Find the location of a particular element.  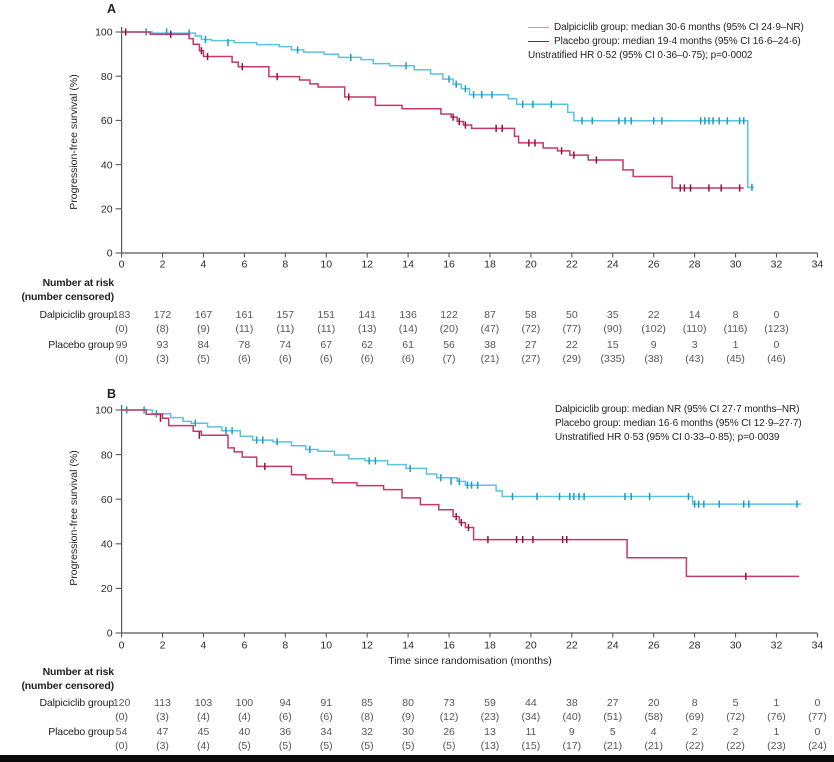

x-tick-label-a: 4 is located at coordinates (204, 265).